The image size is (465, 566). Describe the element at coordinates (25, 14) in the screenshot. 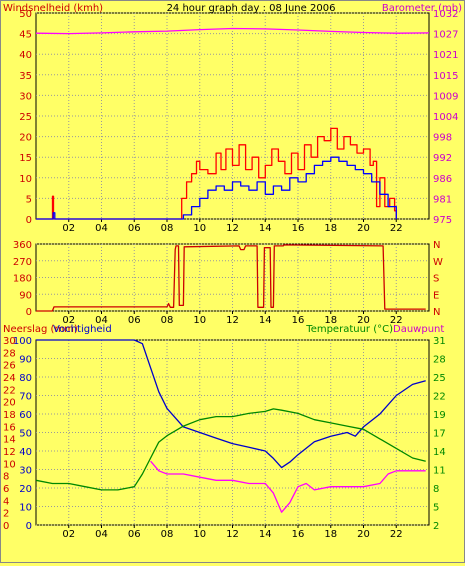

I see `wind-y-tick-label: 50` at that location.